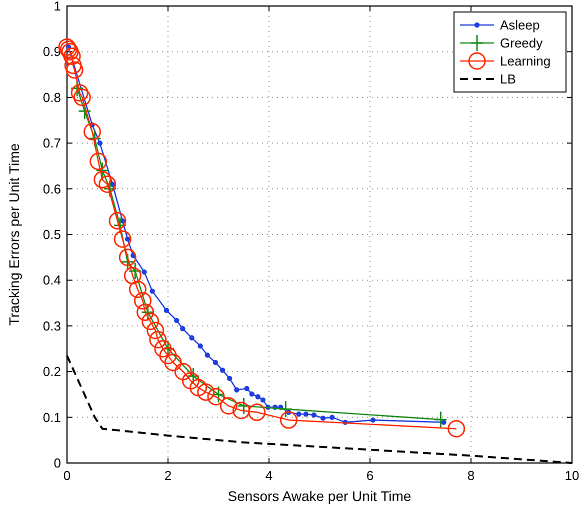 This screenshot has width=580, height=515. Describe the element at coordinates (320, 496) in the screenshot. I see `x-axis-title: Sensors Awake per Unit Time` at that location.